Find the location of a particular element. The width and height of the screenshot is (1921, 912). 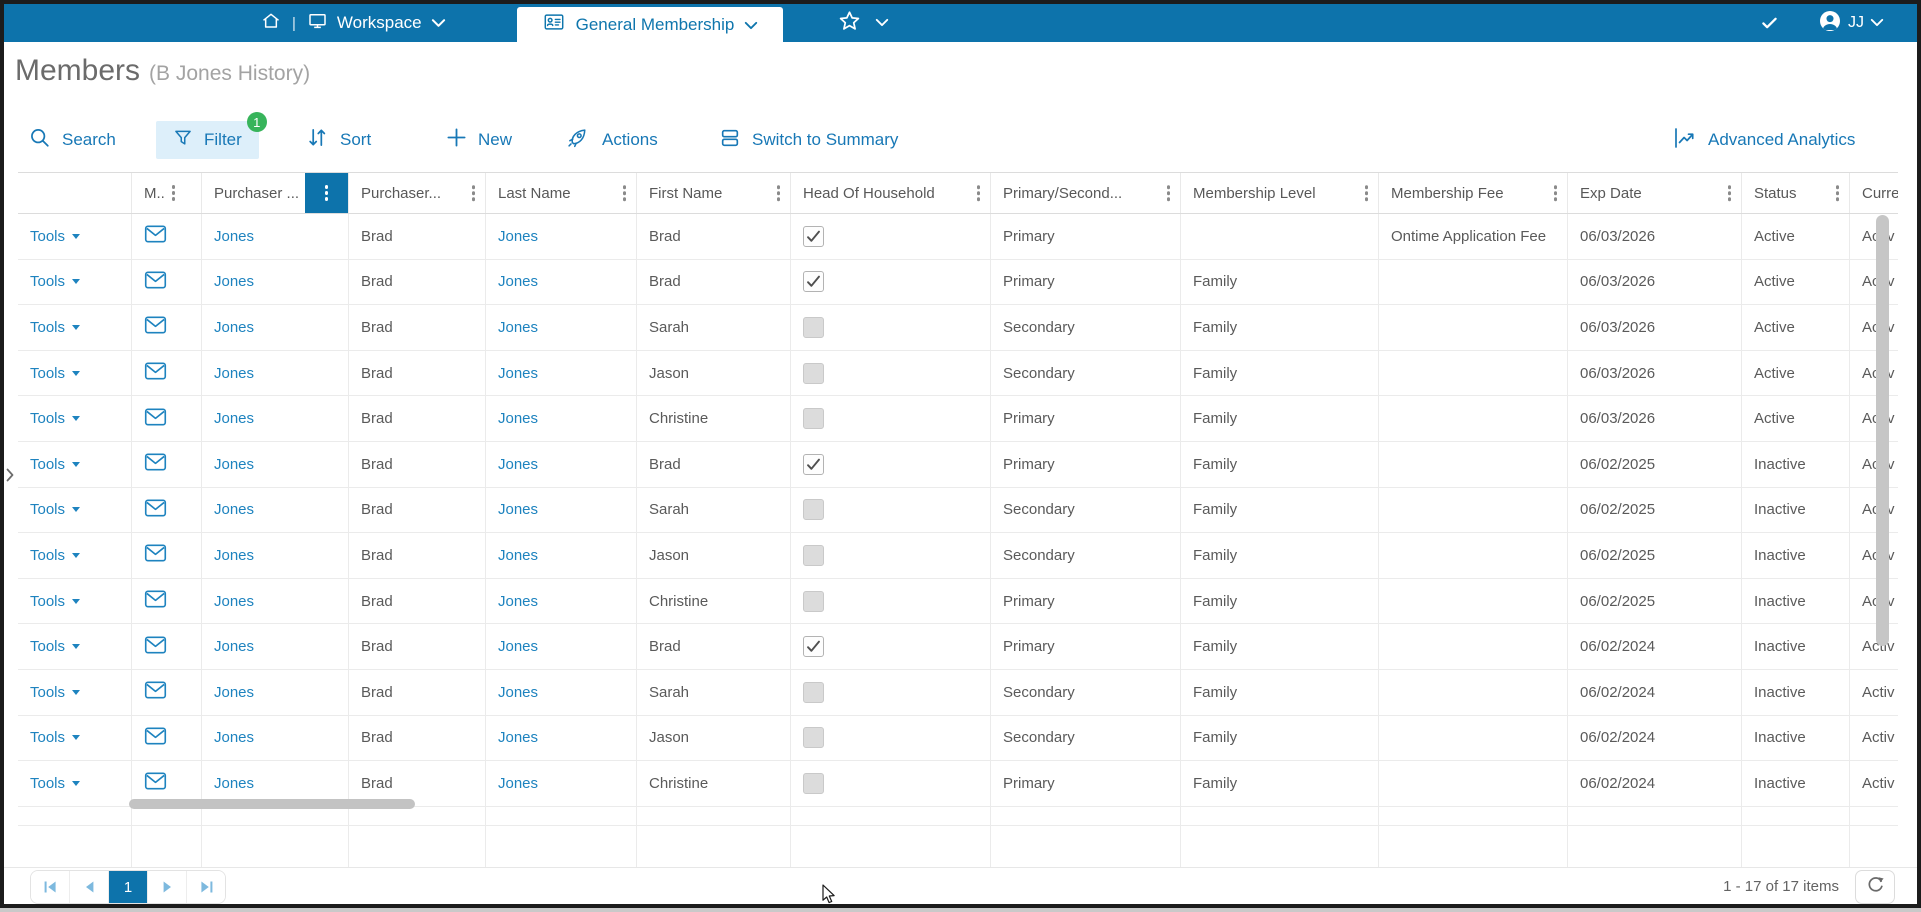

favorites-menu is located at coordinates (863, 23).